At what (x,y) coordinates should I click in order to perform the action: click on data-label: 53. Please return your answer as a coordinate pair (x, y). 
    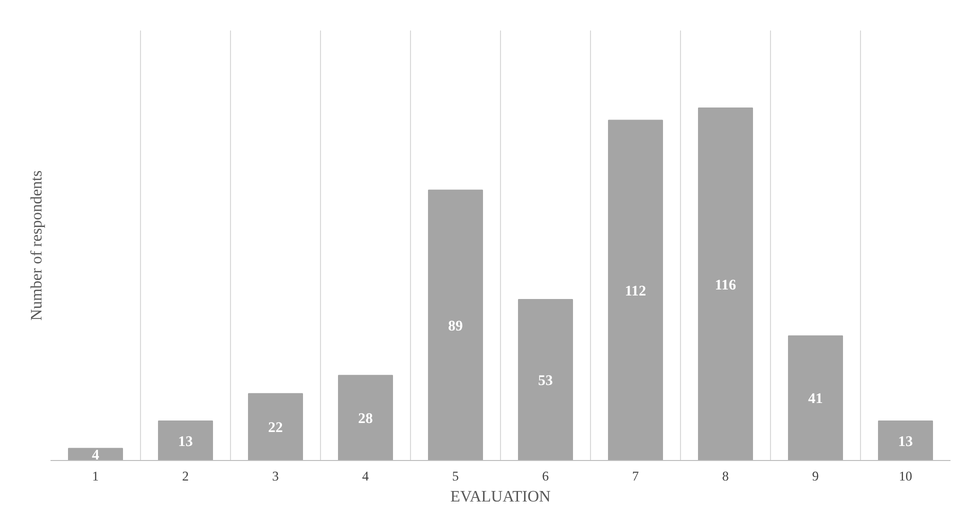
    Looking at the image, I should click on (545, 380).